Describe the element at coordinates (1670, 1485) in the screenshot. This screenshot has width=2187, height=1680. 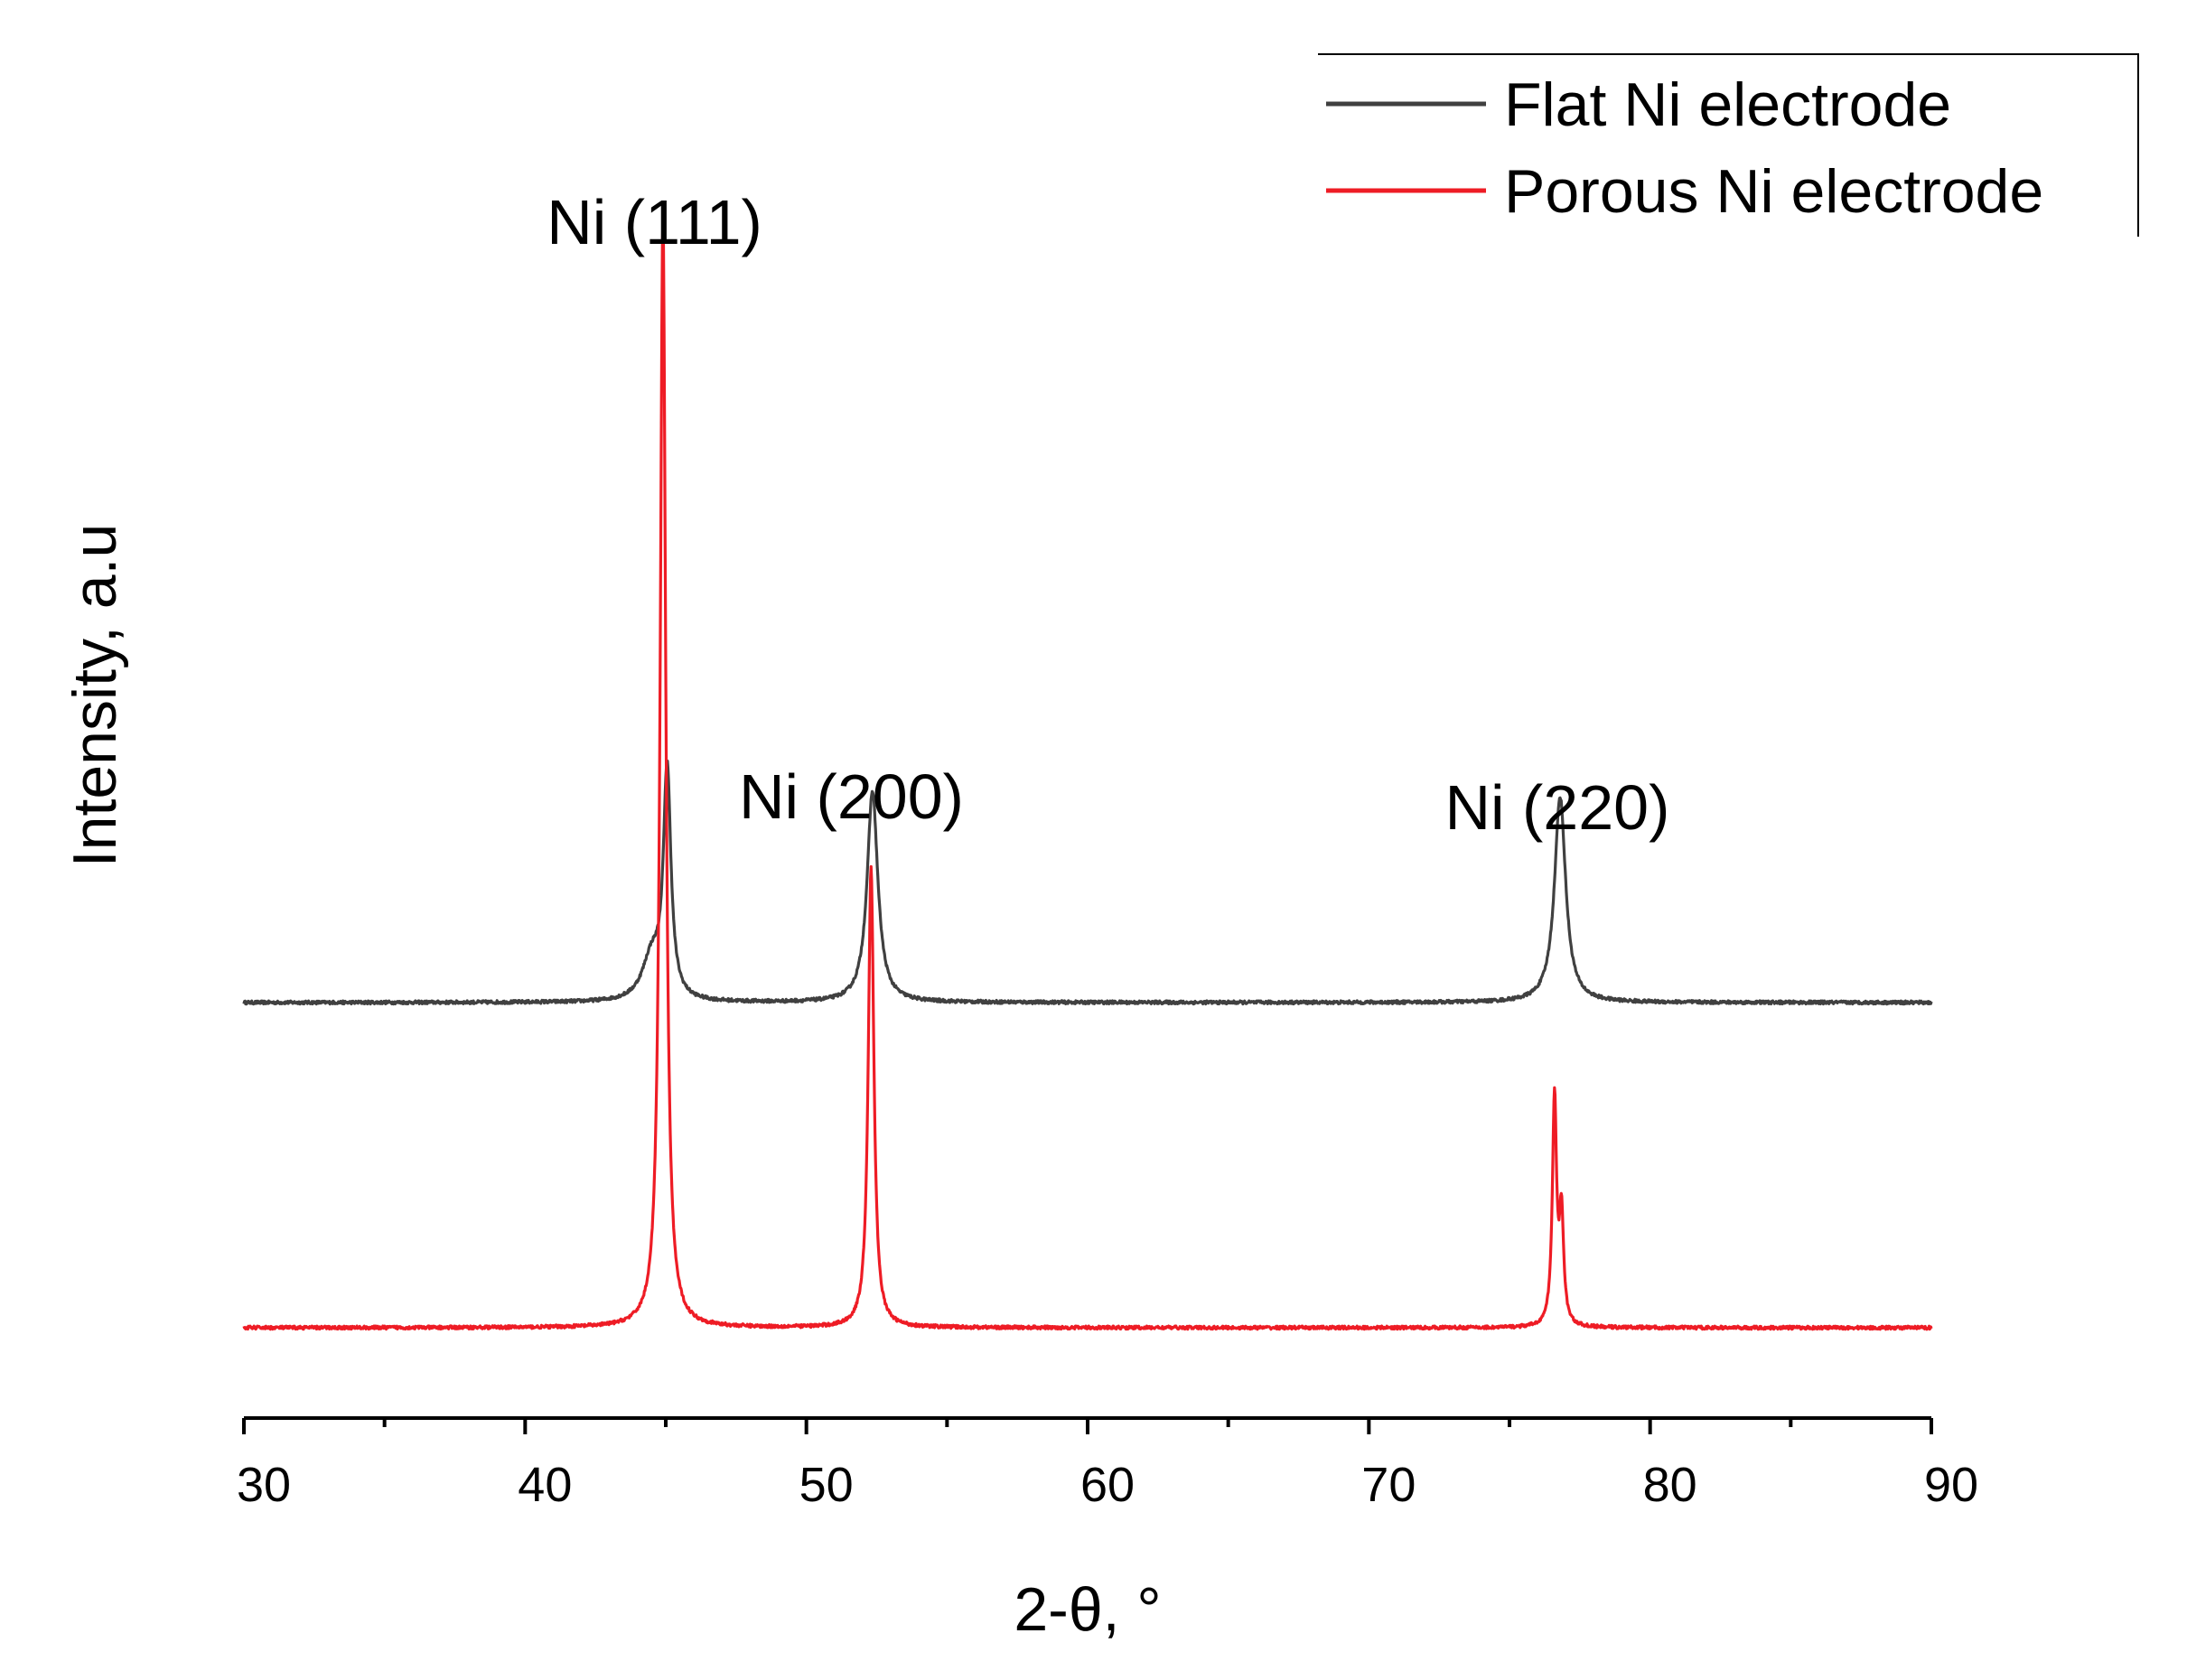
I see `x-tick-label: 80` at that location.